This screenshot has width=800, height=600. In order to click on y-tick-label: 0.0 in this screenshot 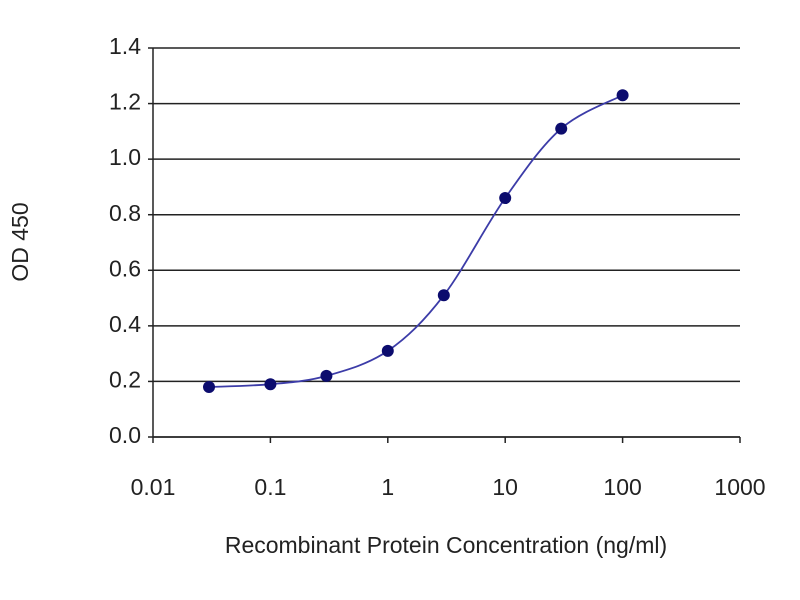, I will do `click(125, 435)`.